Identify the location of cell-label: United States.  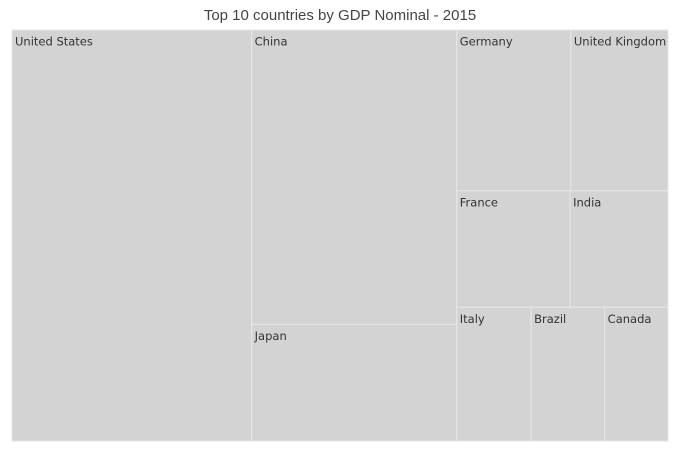
(54, 42).